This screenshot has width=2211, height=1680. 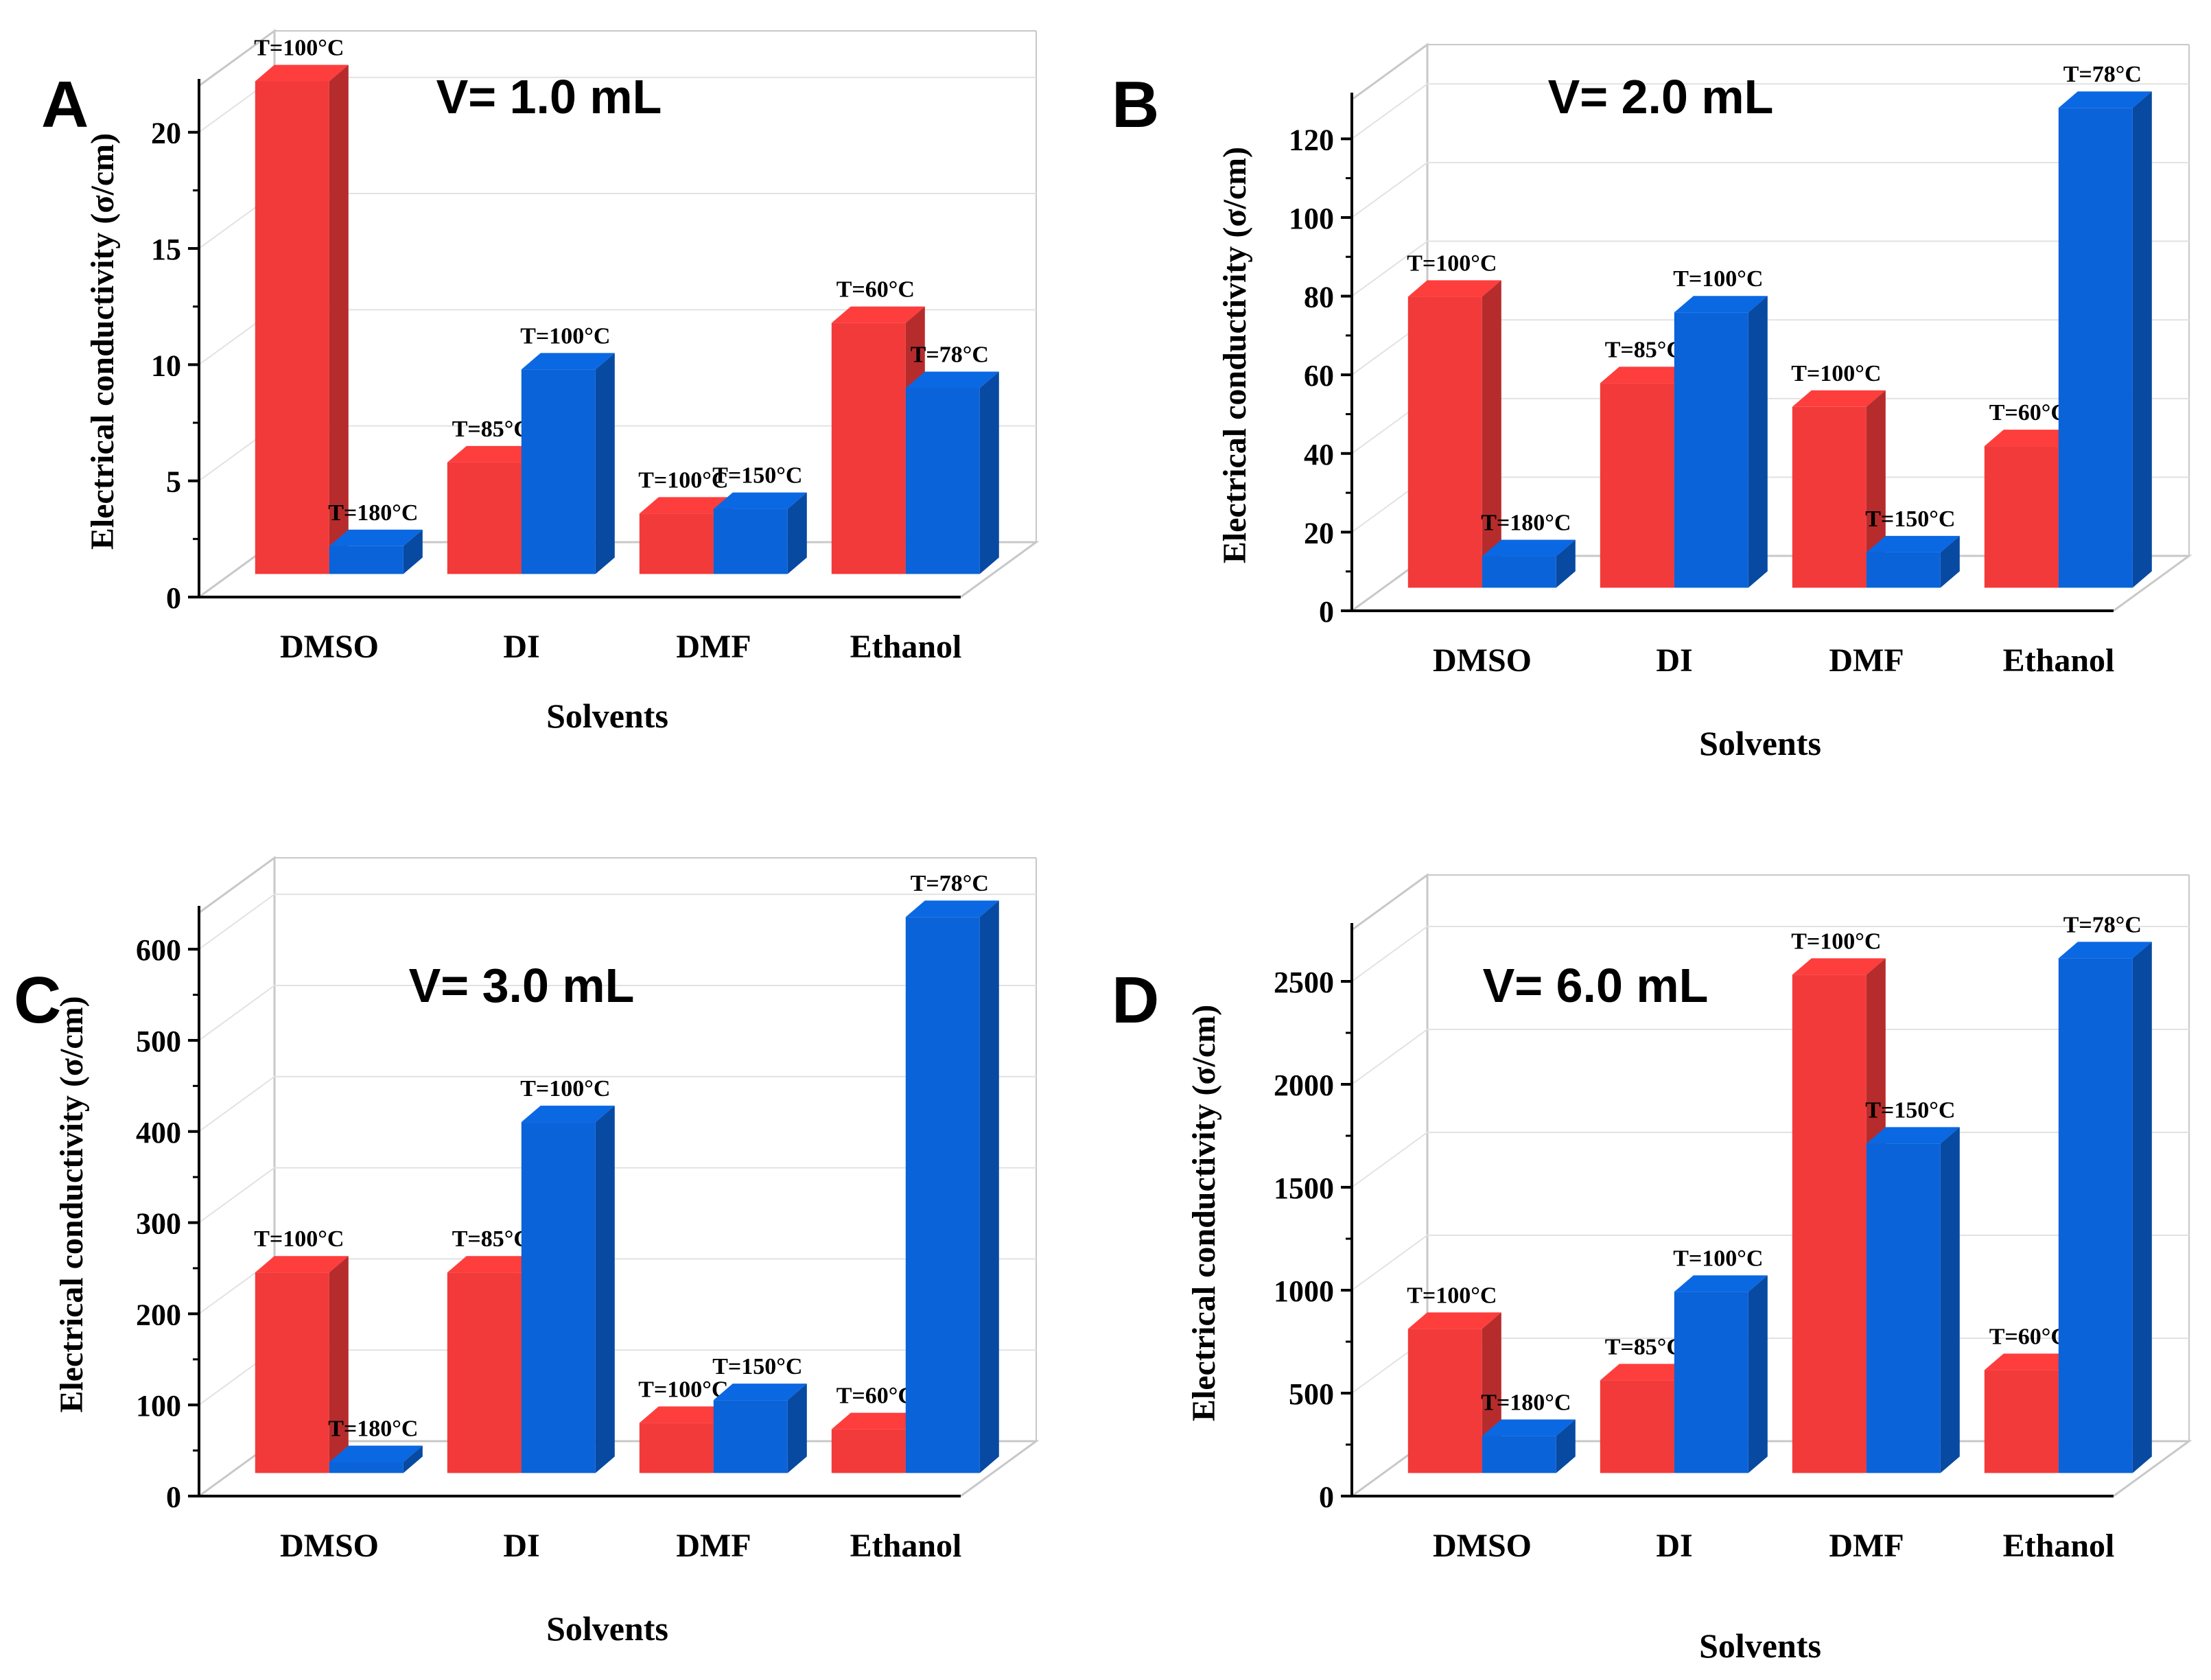 I want to click on y-tick-label: 200, so click(x=158, y=1314).